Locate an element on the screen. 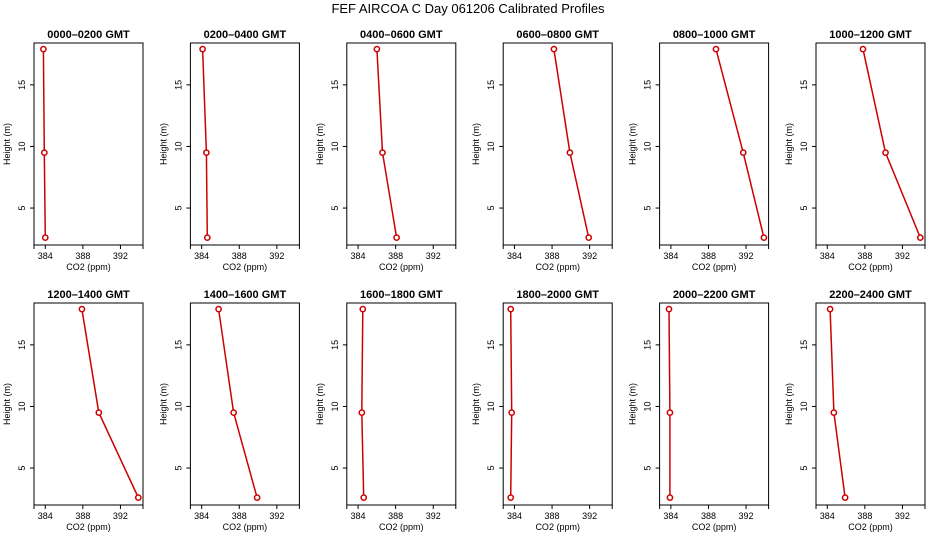 Image resolution: width=936 pixels, height=540 pixels. panel-3-profile-line is located at coordinates (387, 143).